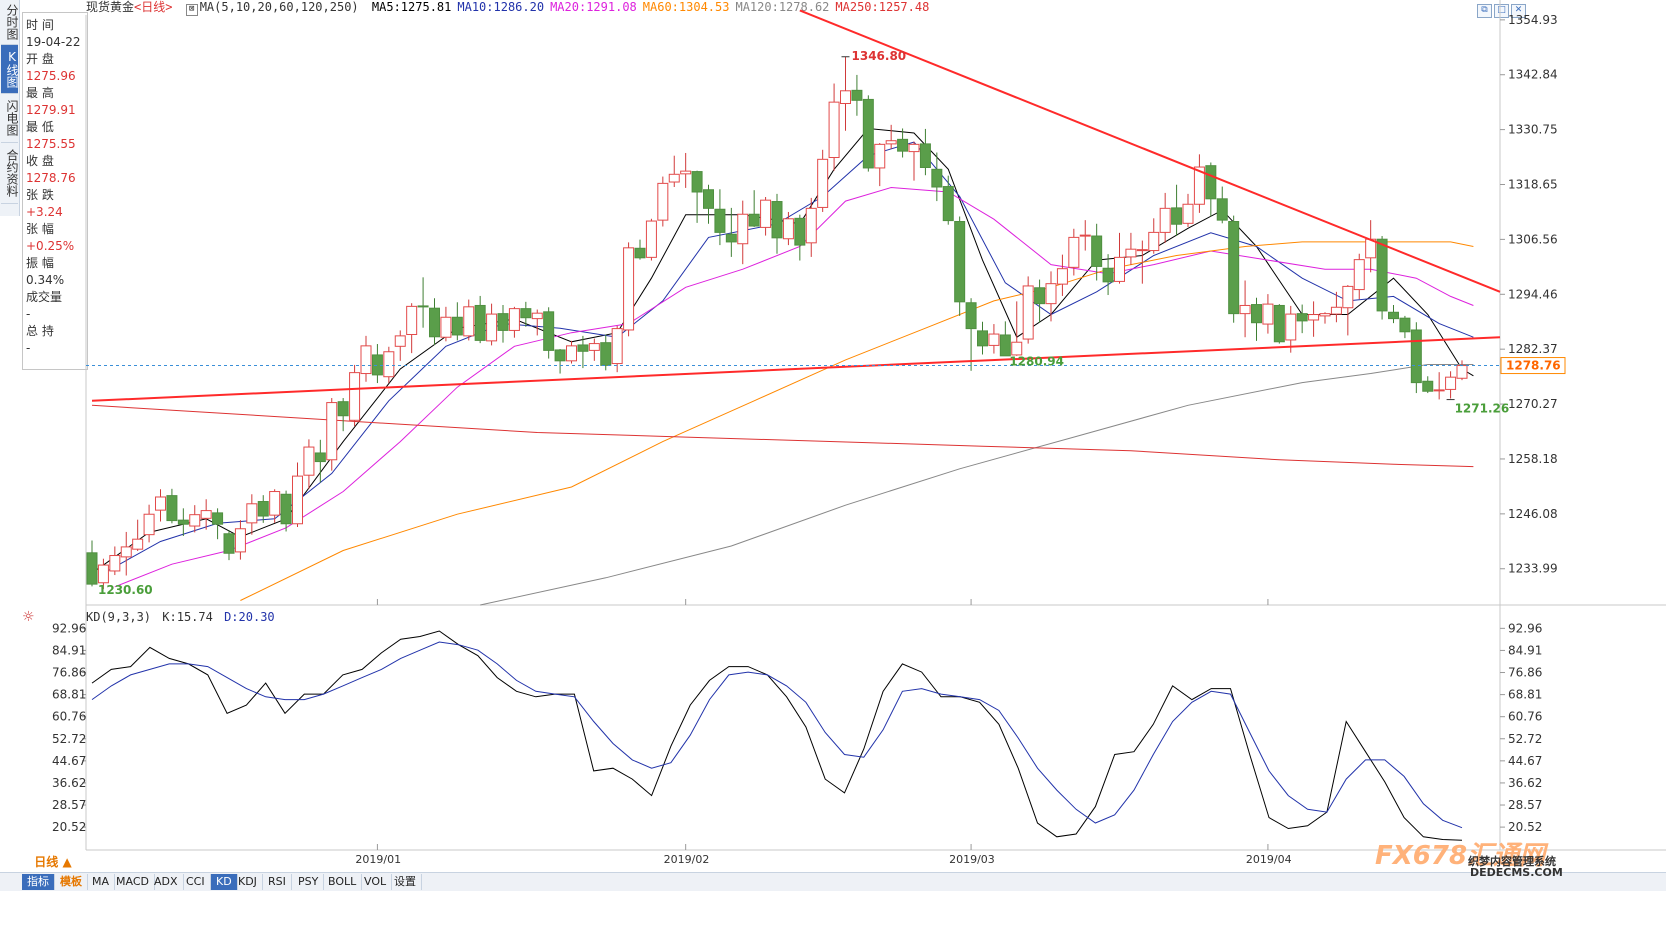  I want to click on info-value: -, so click(28, 348).